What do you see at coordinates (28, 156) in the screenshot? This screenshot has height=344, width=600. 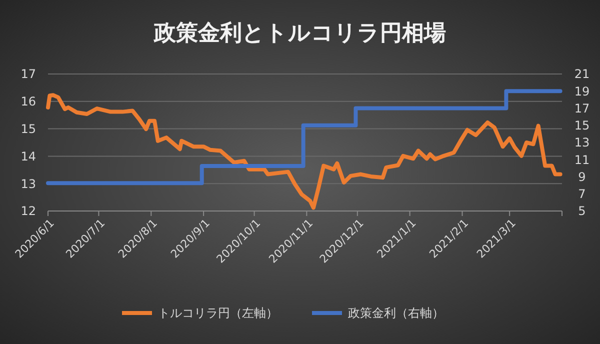 I see `y-tick-label: 14` at bounding box center [28, 156].